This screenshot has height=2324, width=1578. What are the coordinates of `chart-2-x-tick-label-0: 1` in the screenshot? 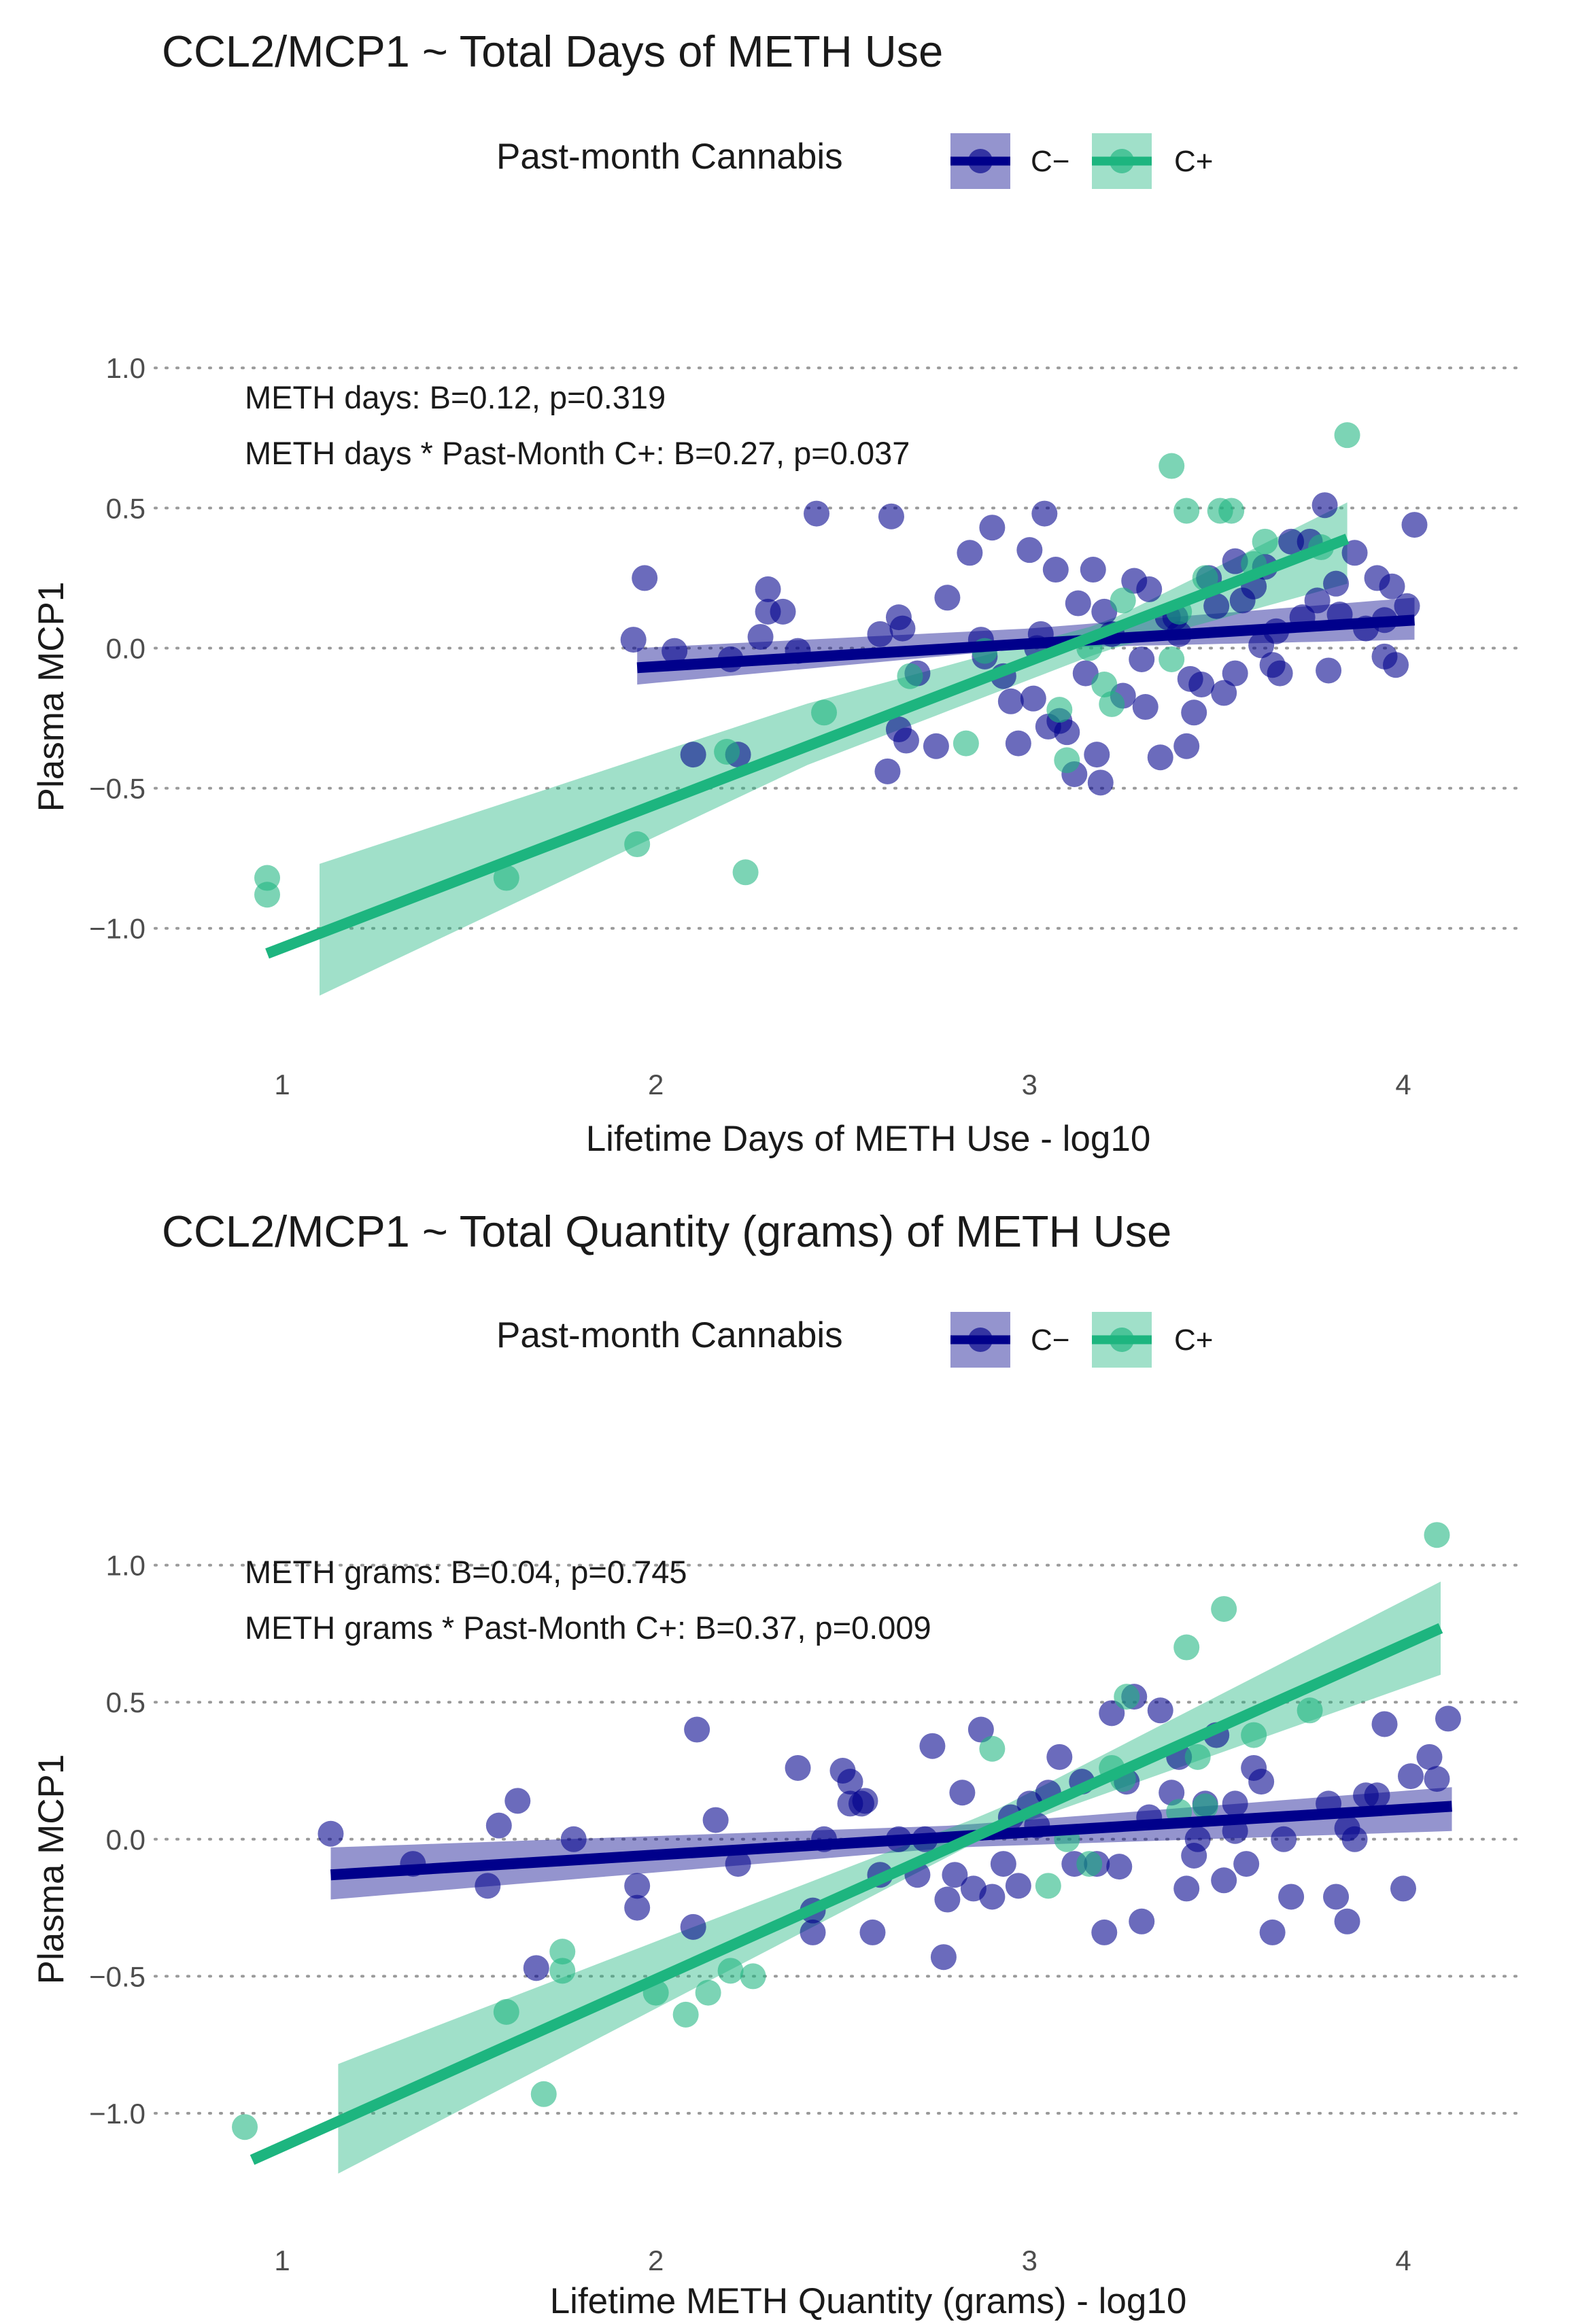 It's located at (282, 2260).